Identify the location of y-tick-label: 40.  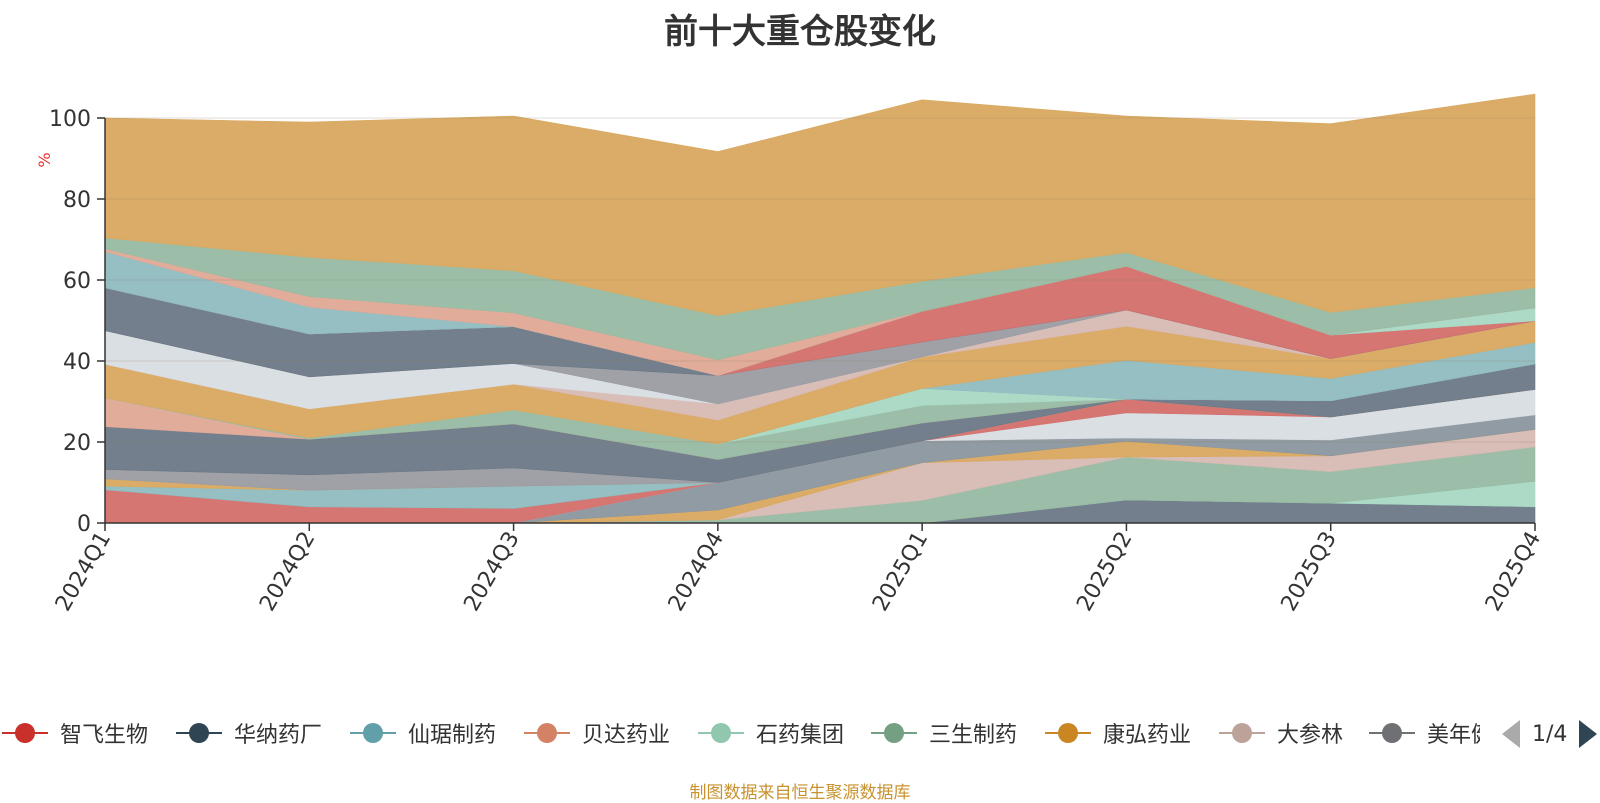
(77, 362).